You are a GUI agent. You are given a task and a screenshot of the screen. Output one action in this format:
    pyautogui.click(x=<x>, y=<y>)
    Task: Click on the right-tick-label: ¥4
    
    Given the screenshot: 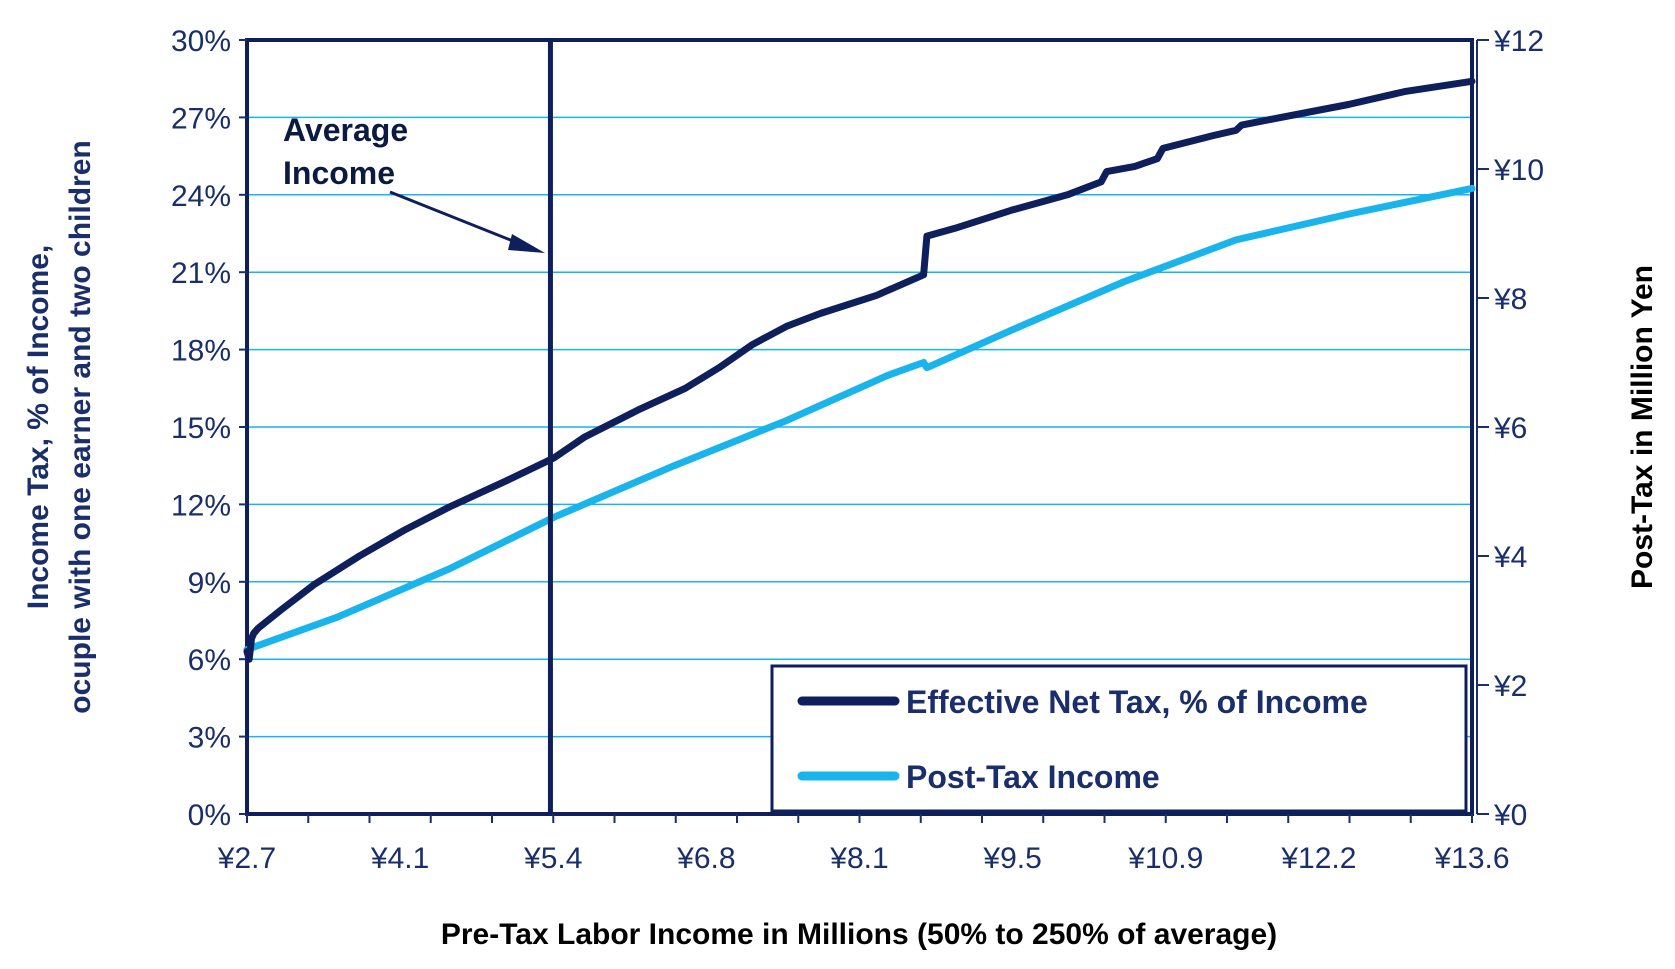 What is the action you would take?
    pyautogui.click(x=1510, y=557)
    